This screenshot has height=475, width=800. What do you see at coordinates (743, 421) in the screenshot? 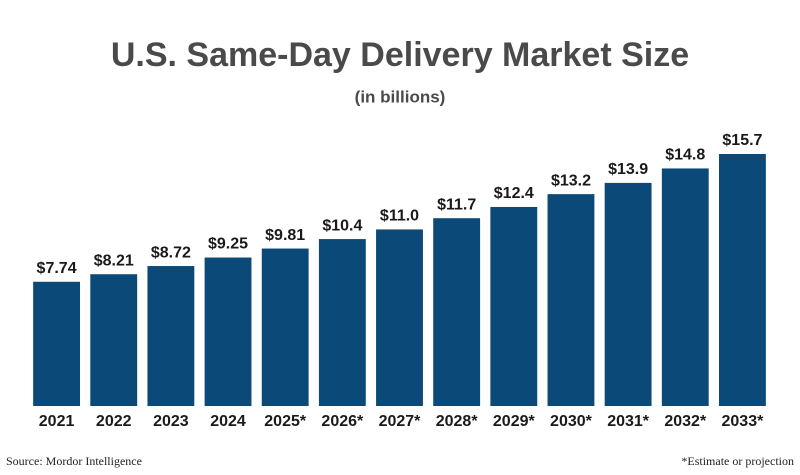
I see `x-tick-label: 2033*` at bounding box center [743, 421].